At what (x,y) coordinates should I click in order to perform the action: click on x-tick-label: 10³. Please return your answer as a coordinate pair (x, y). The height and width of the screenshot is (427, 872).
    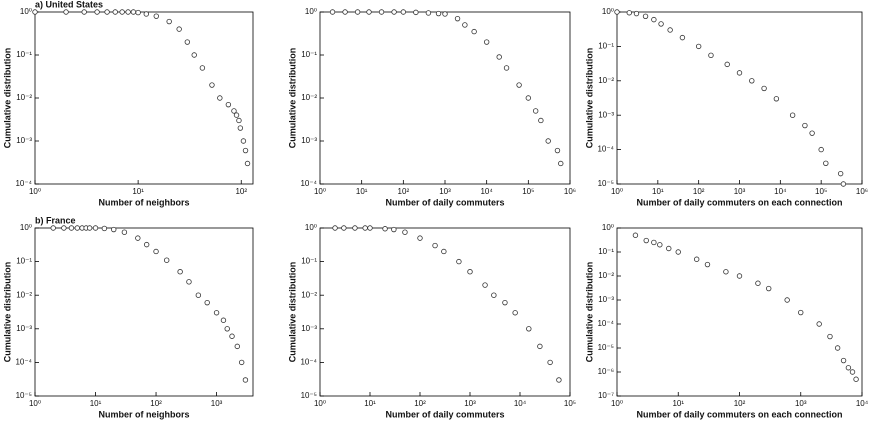
    Looking at the image, I should click on (217, 403).